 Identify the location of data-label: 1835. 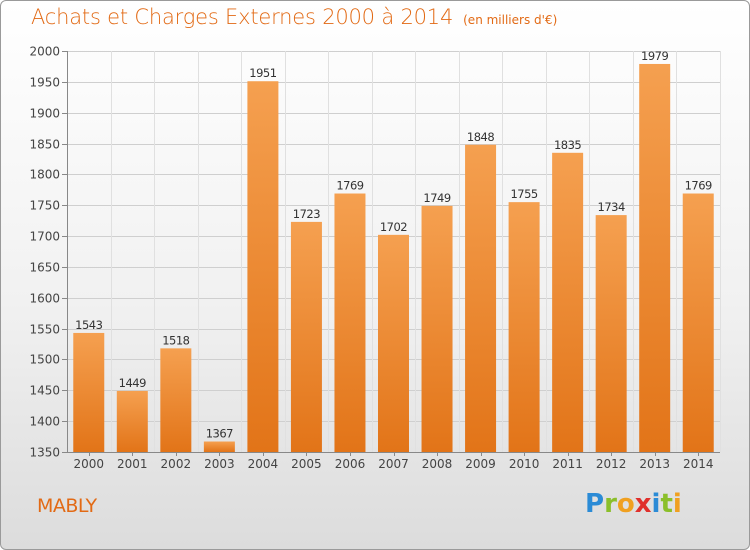
(567, 145).